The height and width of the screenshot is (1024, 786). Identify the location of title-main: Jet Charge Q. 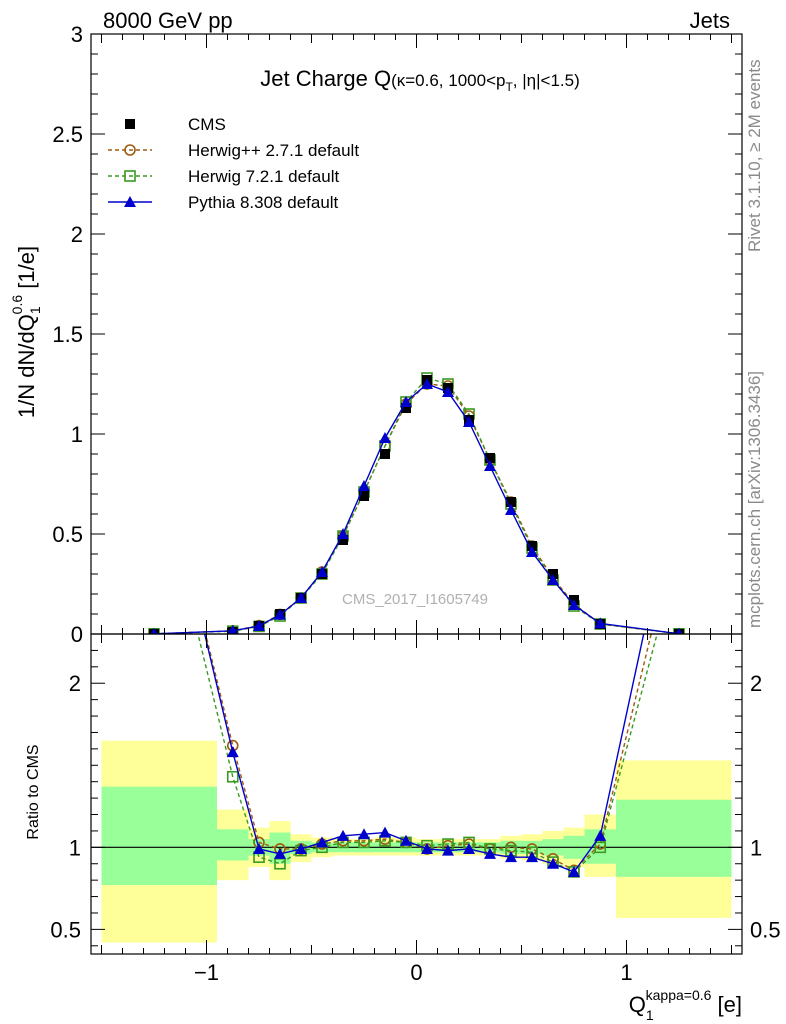
(325, 78).